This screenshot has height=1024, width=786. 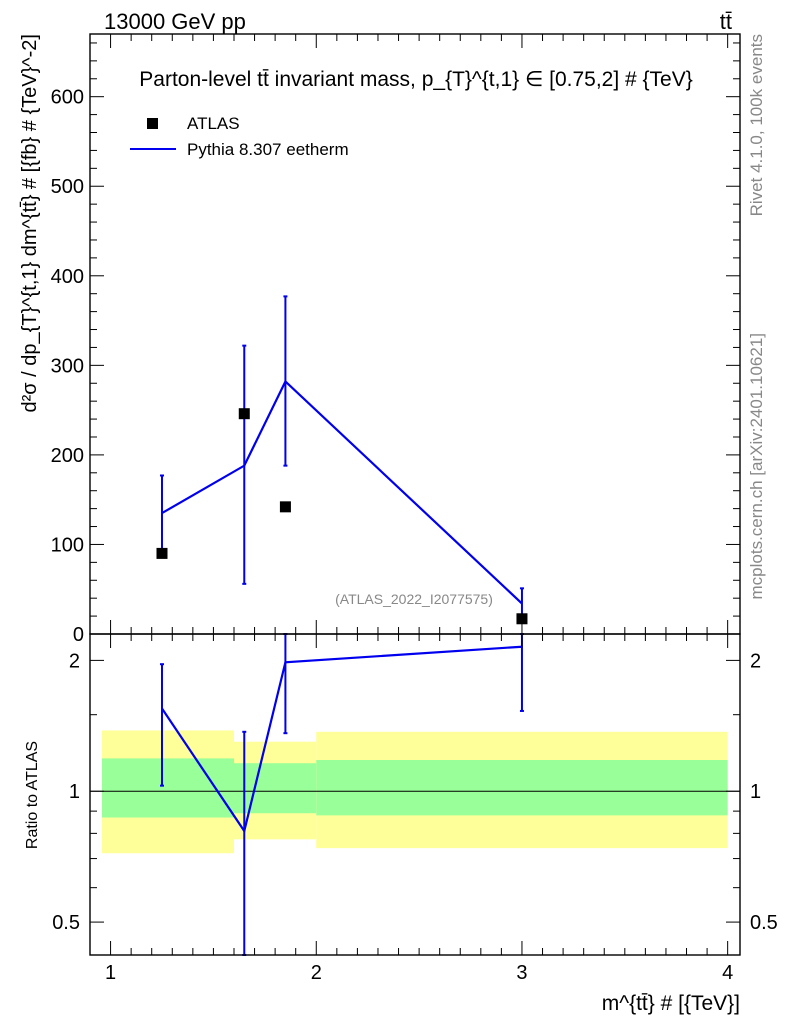 I want to click on ratio-y-tick-label-right: 1, so click(x=755, y=792).